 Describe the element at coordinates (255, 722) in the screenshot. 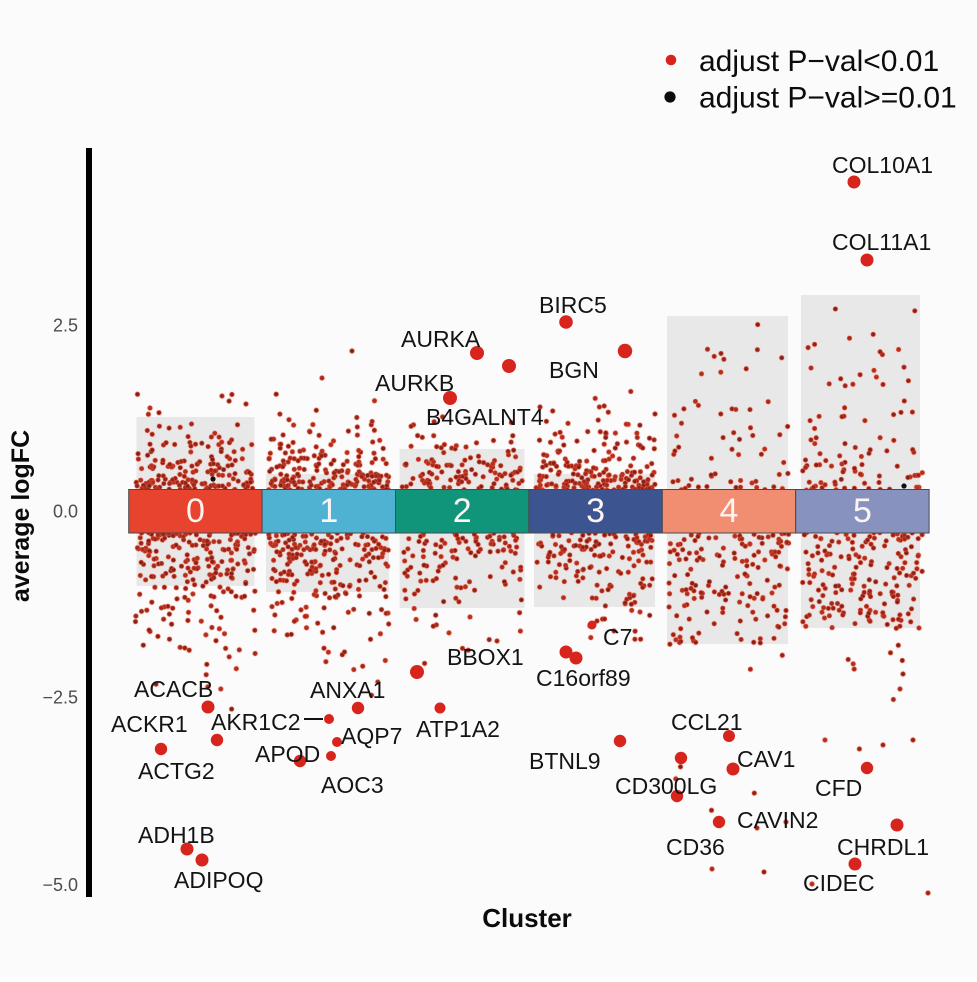

I see `svg-text: AKR1C2` at that location.